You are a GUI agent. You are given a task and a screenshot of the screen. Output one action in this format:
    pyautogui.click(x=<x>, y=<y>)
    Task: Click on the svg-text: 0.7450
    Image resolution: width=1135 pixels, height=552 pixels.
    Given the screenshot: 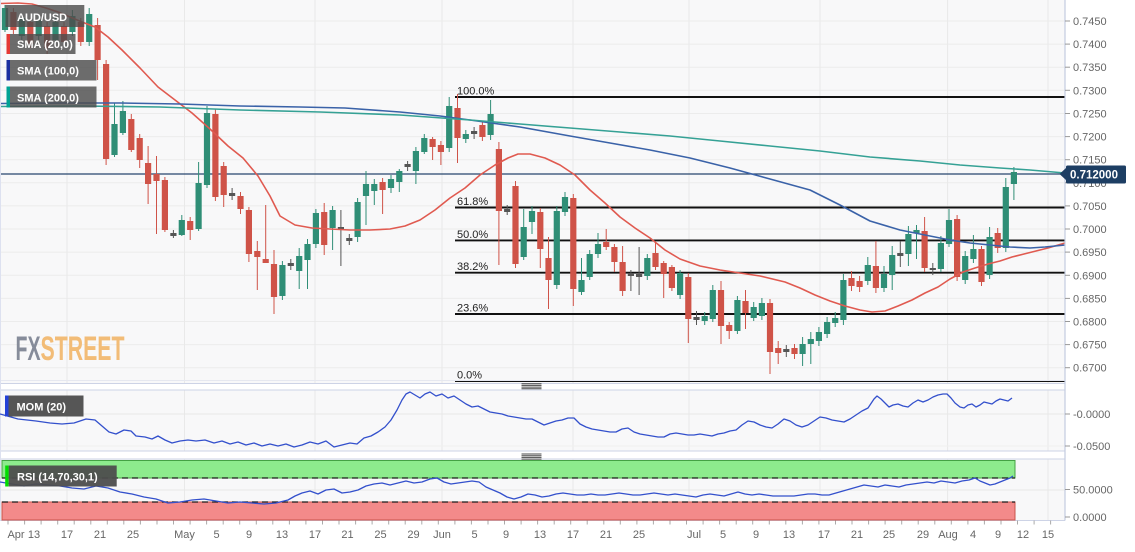 What is the action you would take?
    pyautogui.click(x=1090, y=22)
    